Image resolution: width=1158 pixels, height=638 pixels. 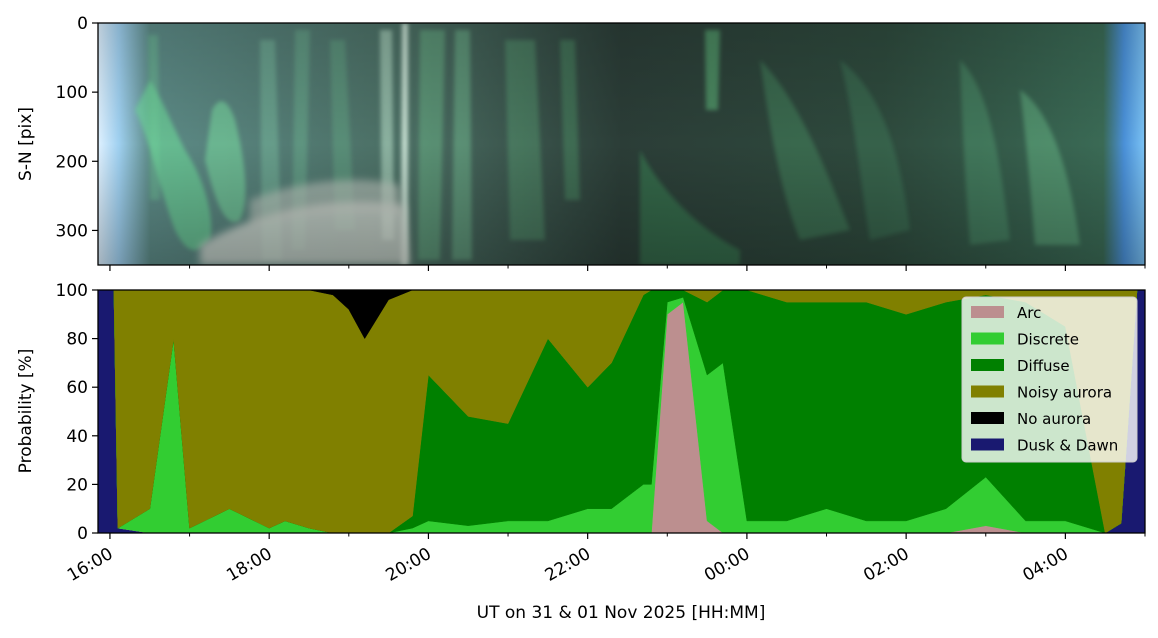 I want to click on probability-x-tick-label: 18:00, so click(x=249, y=565).